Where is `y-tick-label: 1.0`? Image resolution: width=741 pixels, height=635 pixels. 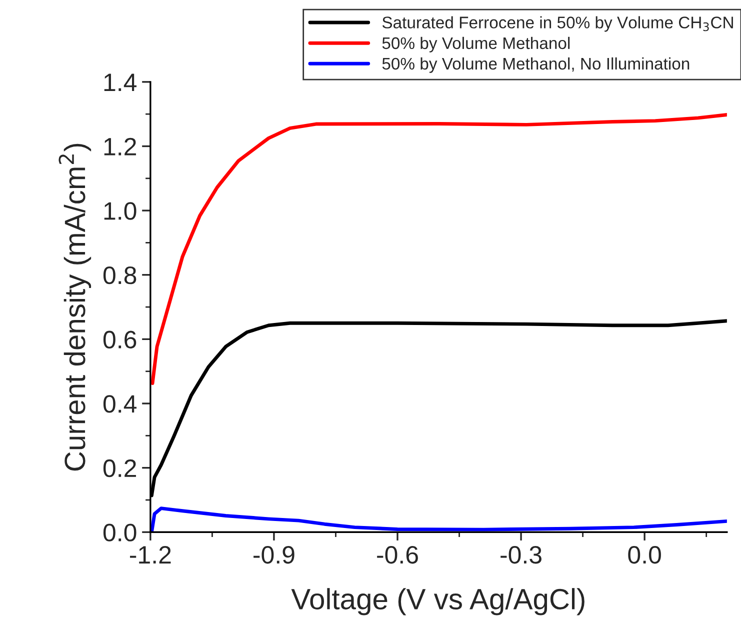 y-tick-label: 1.0 is located at coordinates (120, 211).